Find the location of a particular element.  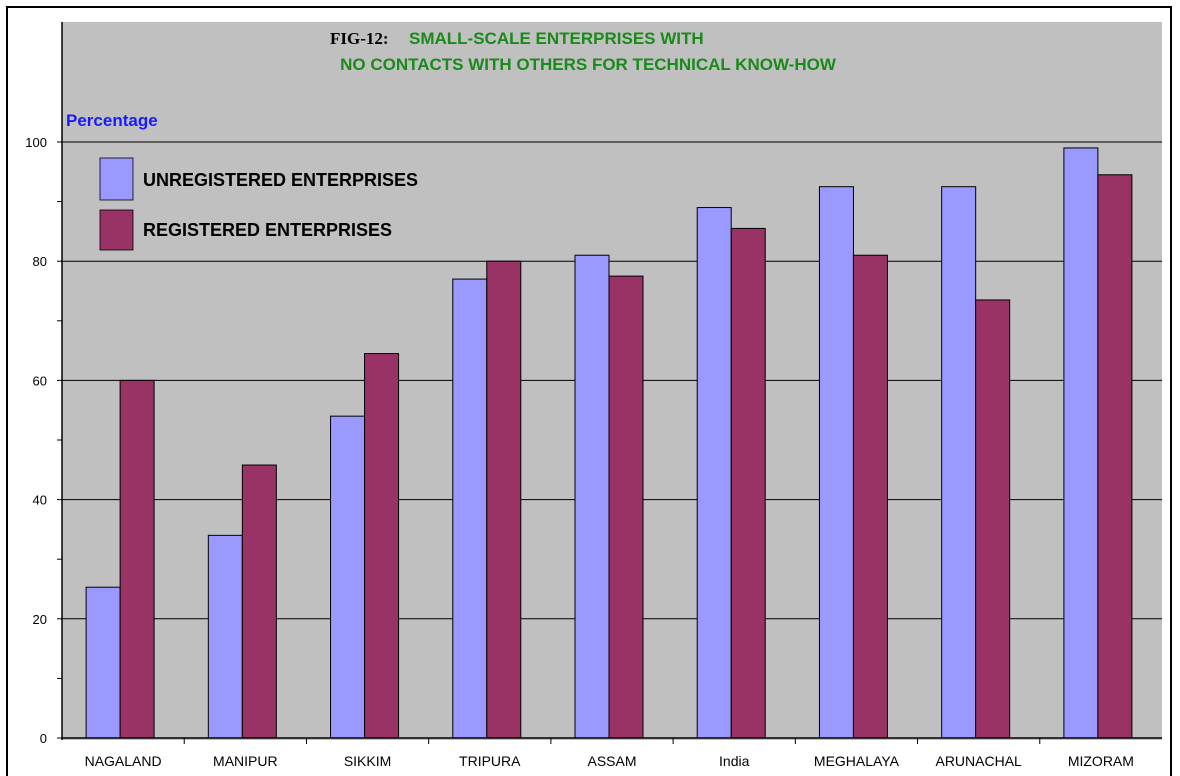

x-tick-label-nagaland: NAGALAND is located at coordinates (123, 761).